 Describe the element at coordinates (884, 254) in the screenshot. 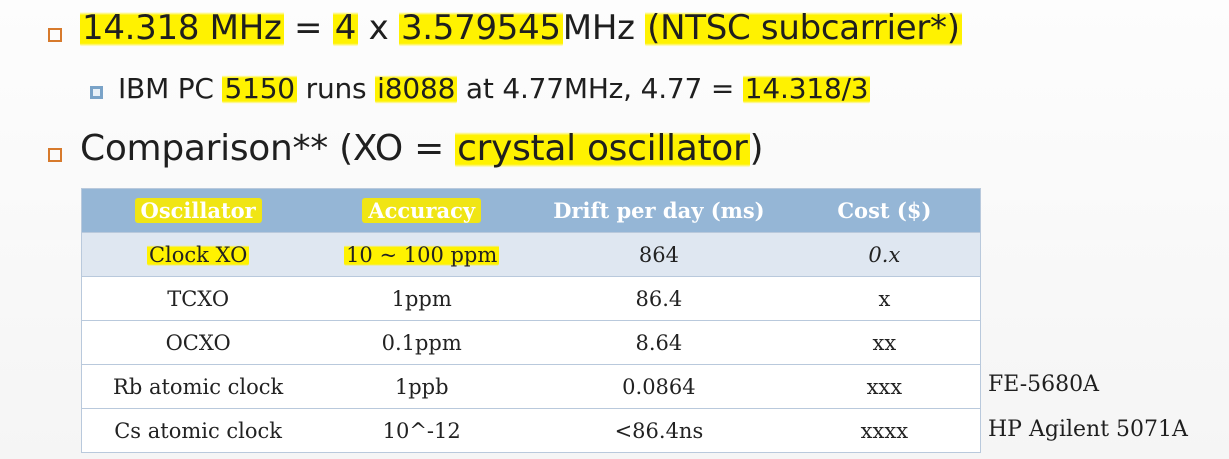

I see `table-cell: 0.x` at that location.